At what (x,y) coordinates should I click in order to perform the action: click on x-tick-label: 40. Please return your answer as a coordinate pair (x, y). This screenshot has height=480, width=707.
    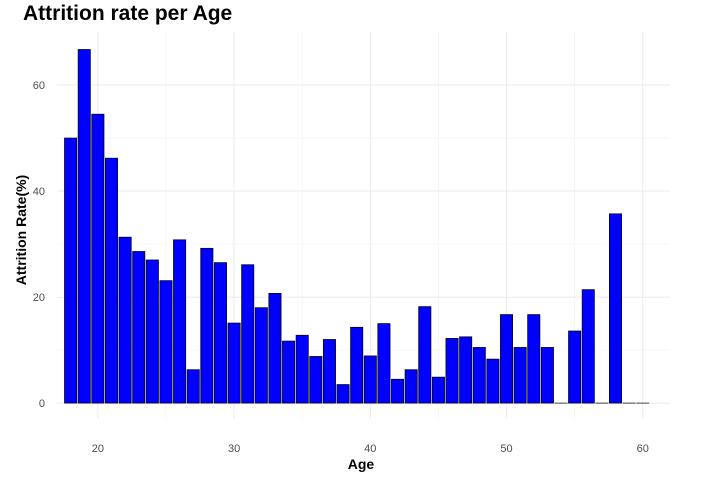
    Looking at the image, I should click on (370, 449).